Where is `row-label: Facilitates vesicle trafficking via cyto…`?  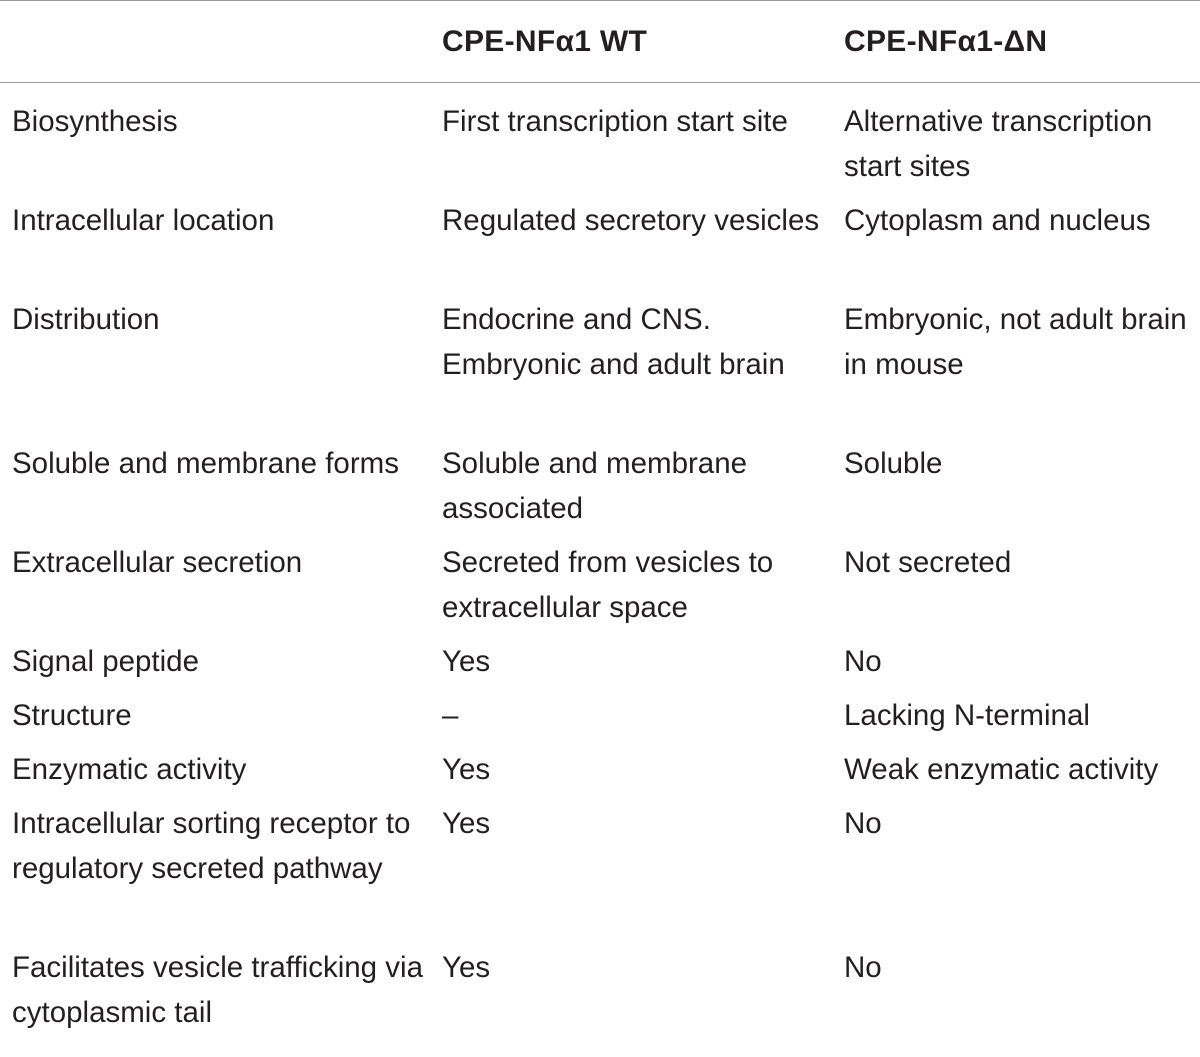 row-label: Facilitates vesicle trafficking via cyto… is located at coordinates (217, 990).